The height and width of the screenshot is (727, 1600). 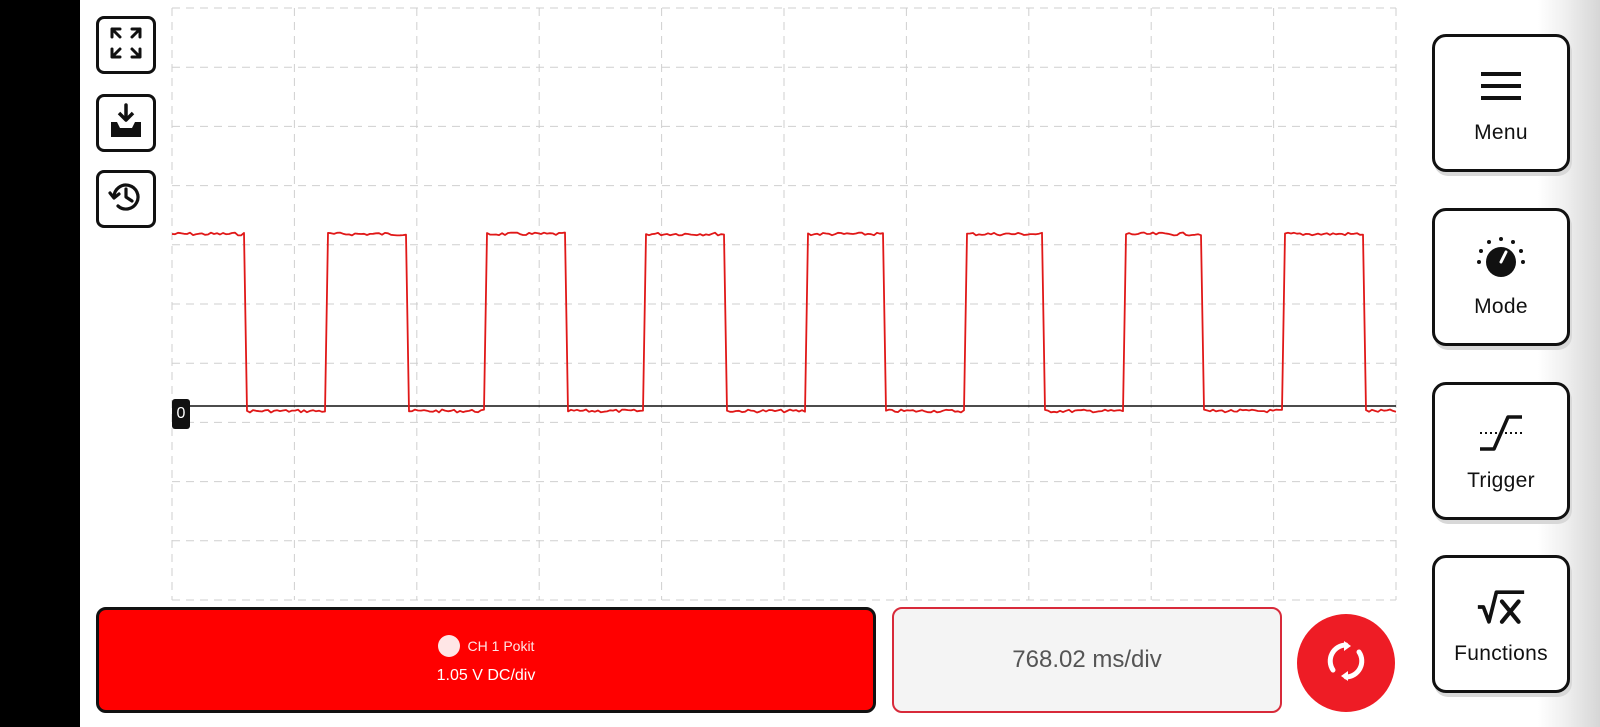 What do you see at coordinates (1501, 607) in the screenshot?
I see `square-root-x-icon` at bounding box center [1501, 607].